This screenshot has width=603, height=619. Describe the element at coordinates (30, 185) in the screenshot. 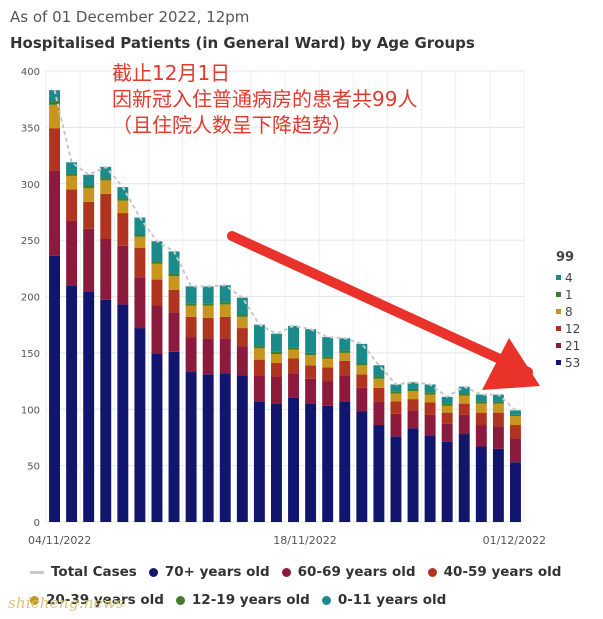

I see `y-tick-label: 300` at that location.